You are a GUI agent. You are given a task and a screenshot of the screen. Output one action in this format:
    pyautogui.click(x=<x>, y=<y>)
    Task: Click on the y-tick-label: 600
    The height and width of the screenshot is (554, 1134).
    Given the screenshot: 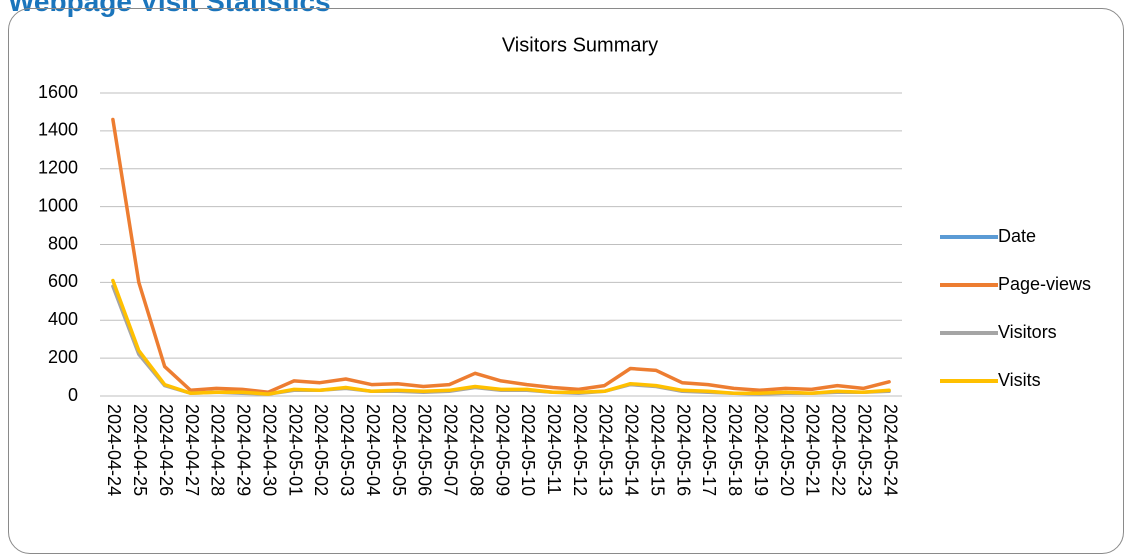 What is the action you would take?
    pyautogui.click(x=63, y=281)
    